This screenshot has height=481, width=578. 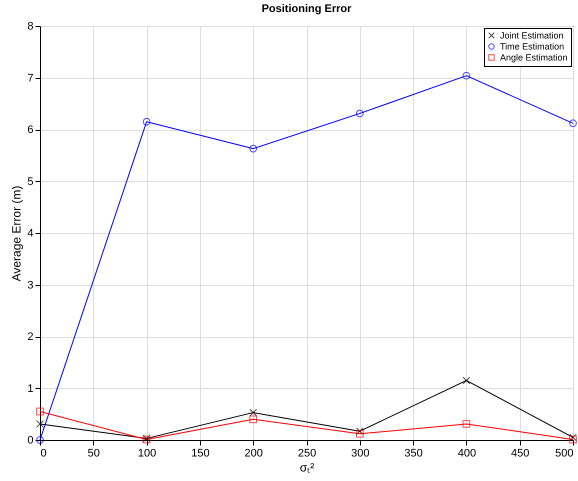 What do you see at coordinates (30, 182) in the screenshot?
I see `y-tick-label: 5` at bounding box center [30, 182].